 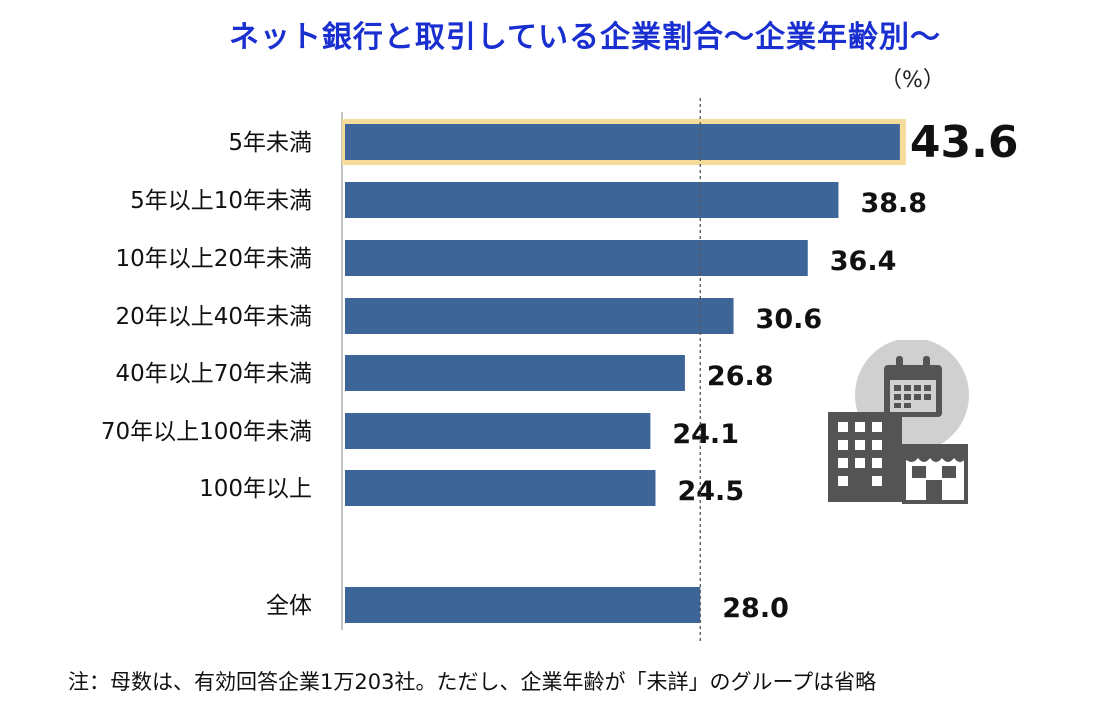 What do you see at coordinates (255, 489) in the screenshot?
I see `category-label-6: 100年以上` at bounding box center [255, 489].